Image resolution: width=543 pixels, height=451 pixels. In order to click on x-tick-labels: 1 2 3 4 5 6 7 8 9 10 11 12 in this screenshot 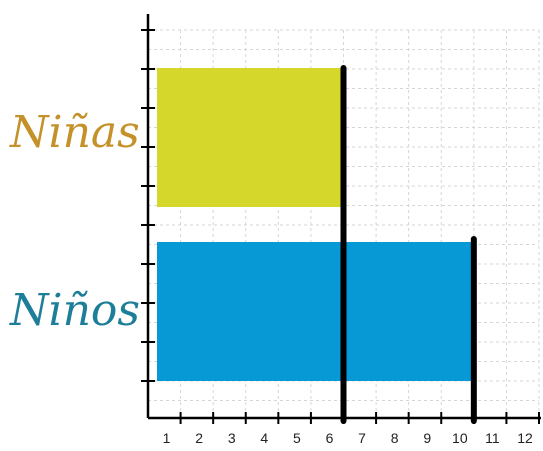, I will do `click(348, 438)`.